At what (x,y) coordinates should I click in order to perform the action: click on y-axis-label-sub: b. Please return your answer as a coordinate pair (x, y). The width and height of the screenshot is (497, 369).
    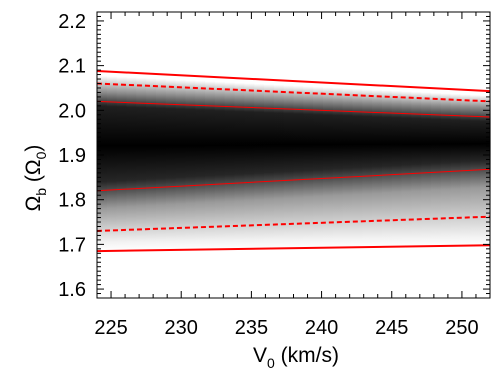
    Looking at the image, I should click on (41, 192).